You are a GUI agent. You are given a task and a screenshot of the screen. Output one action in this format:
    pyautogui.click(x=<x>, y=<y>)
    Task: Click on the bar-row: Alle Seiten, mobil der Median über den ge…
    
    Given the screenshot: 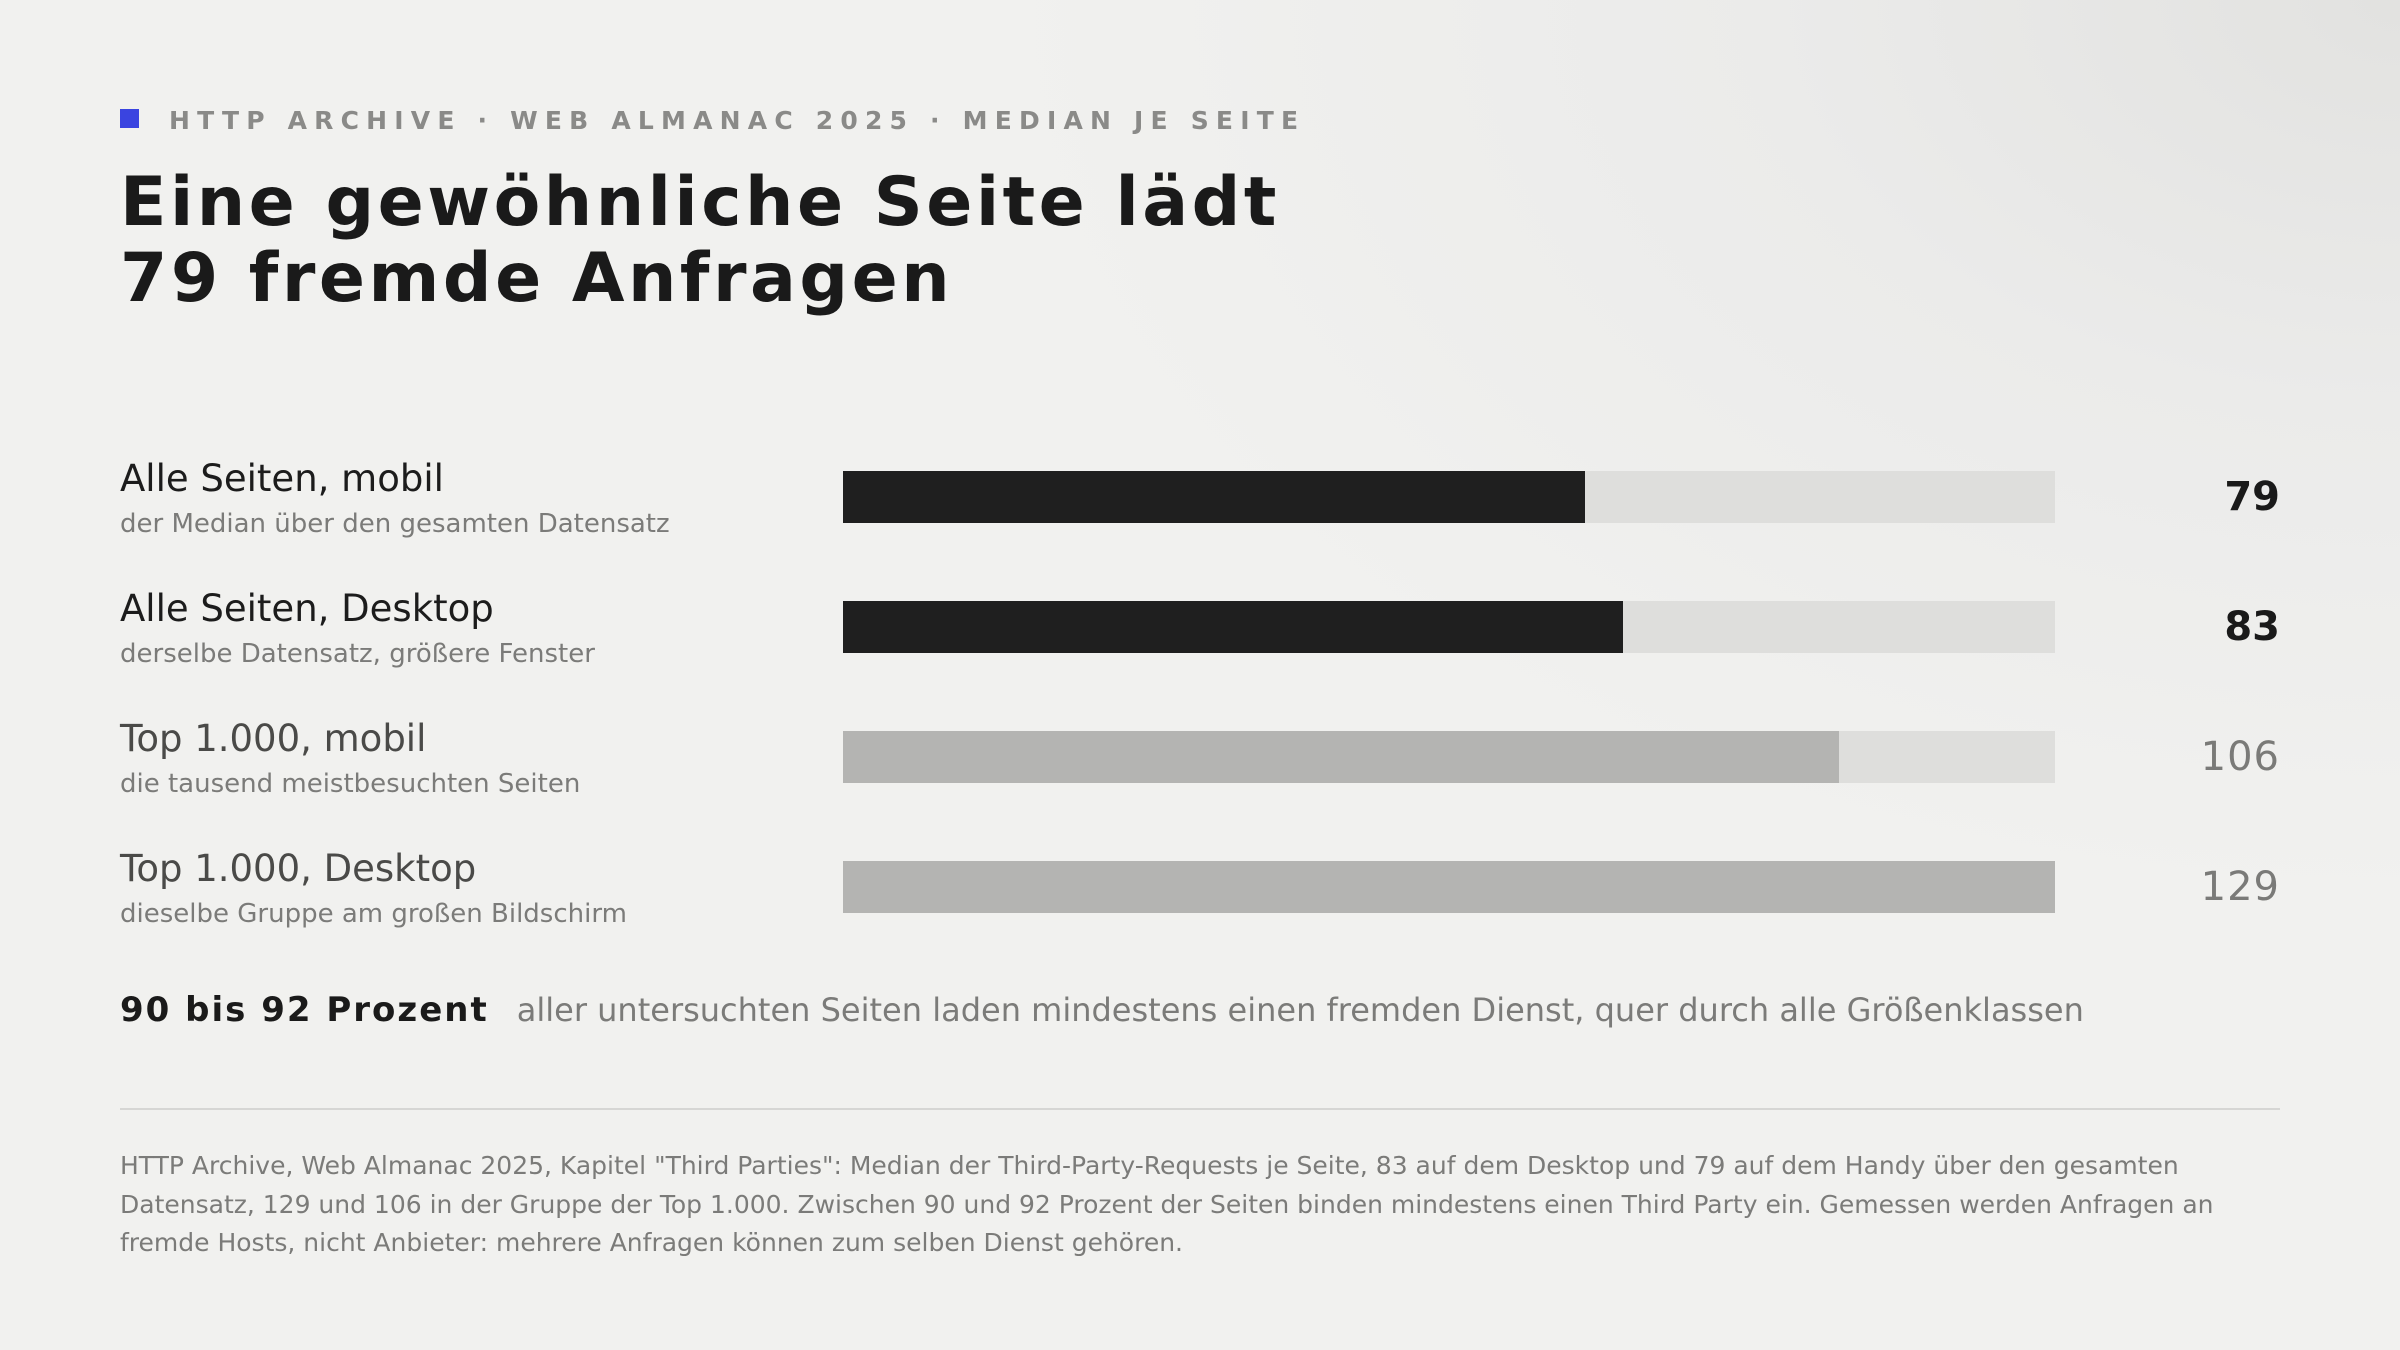 What is the action you would take?
    pyautogui.click(x=1200, y=520)
    